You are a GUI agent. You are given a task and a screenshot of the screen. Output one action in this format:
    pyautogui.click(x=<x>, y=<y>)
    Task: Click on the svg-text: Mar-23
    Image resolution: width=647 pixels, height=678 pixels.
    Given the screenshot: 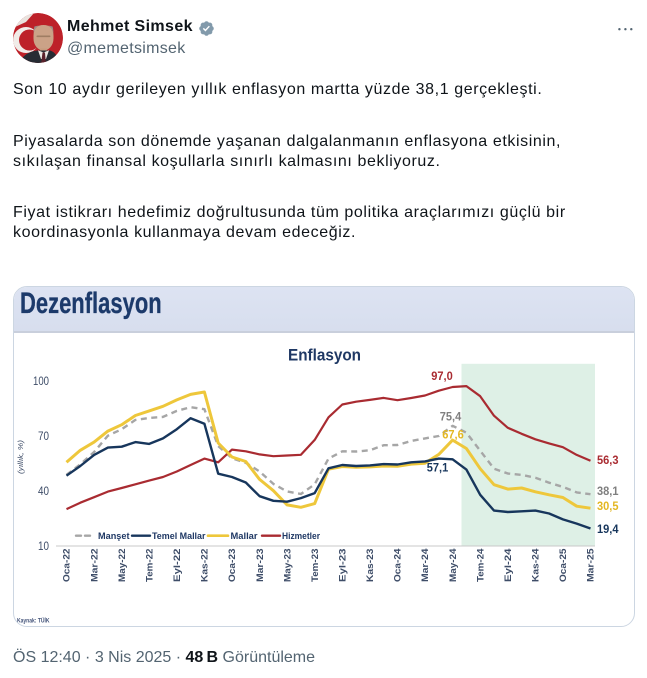 What is the action you would take?
    pyautogui.click(x=260, y=566)
    